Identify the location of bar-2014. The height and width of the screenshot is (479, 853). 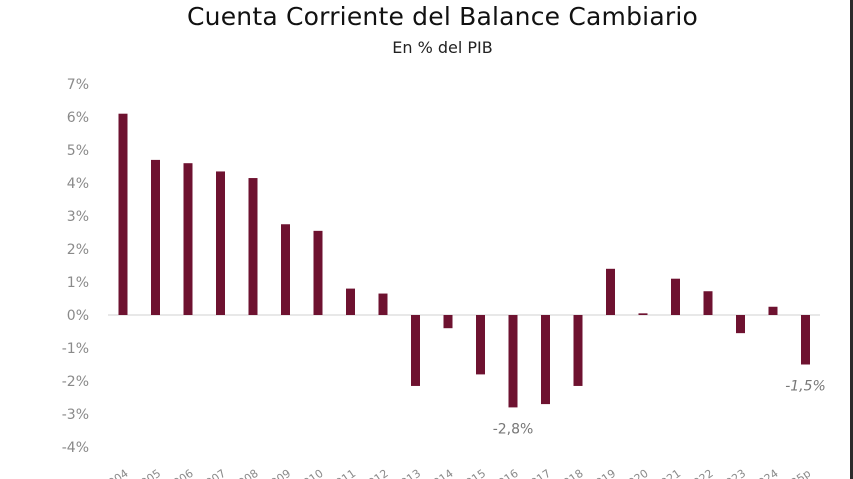
(448, 322).